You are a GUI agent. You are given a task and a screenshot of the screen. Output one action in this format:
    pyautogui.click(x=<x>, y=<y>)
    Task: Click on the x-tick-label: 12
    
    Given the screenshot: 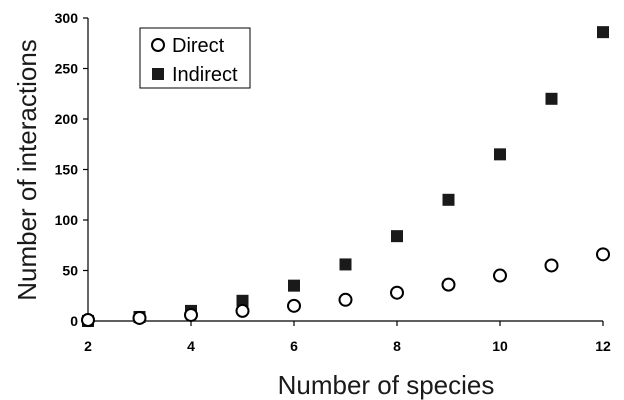 What is the action you would take?
    pyautogui.click(x=603, y=346)
    